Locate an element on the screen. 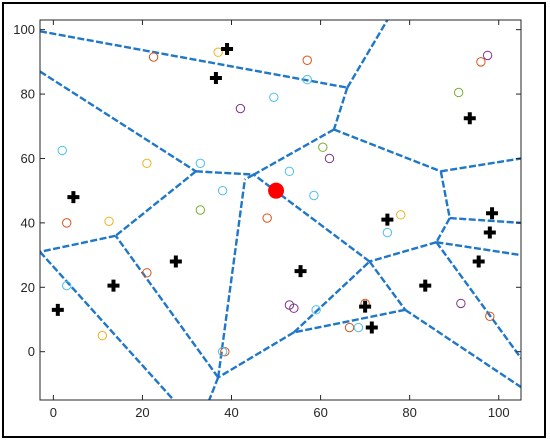 The height and width of the screenshot is (442, 550). x-tick-label: 80 is located at coordinates (409, 412).